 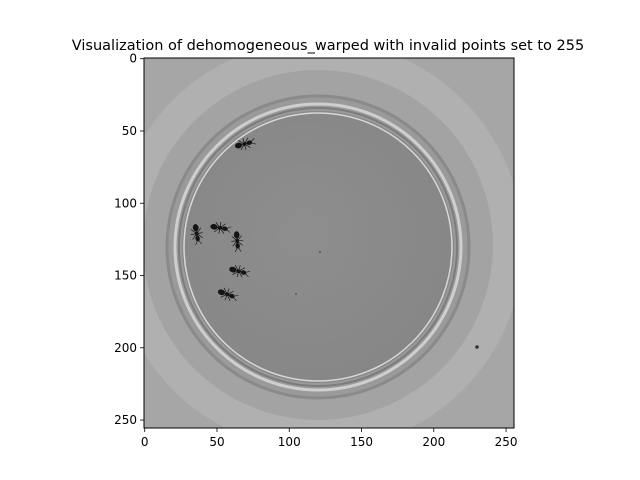 I want to click on x-tick-label: 150, so click(x=361, y=442).